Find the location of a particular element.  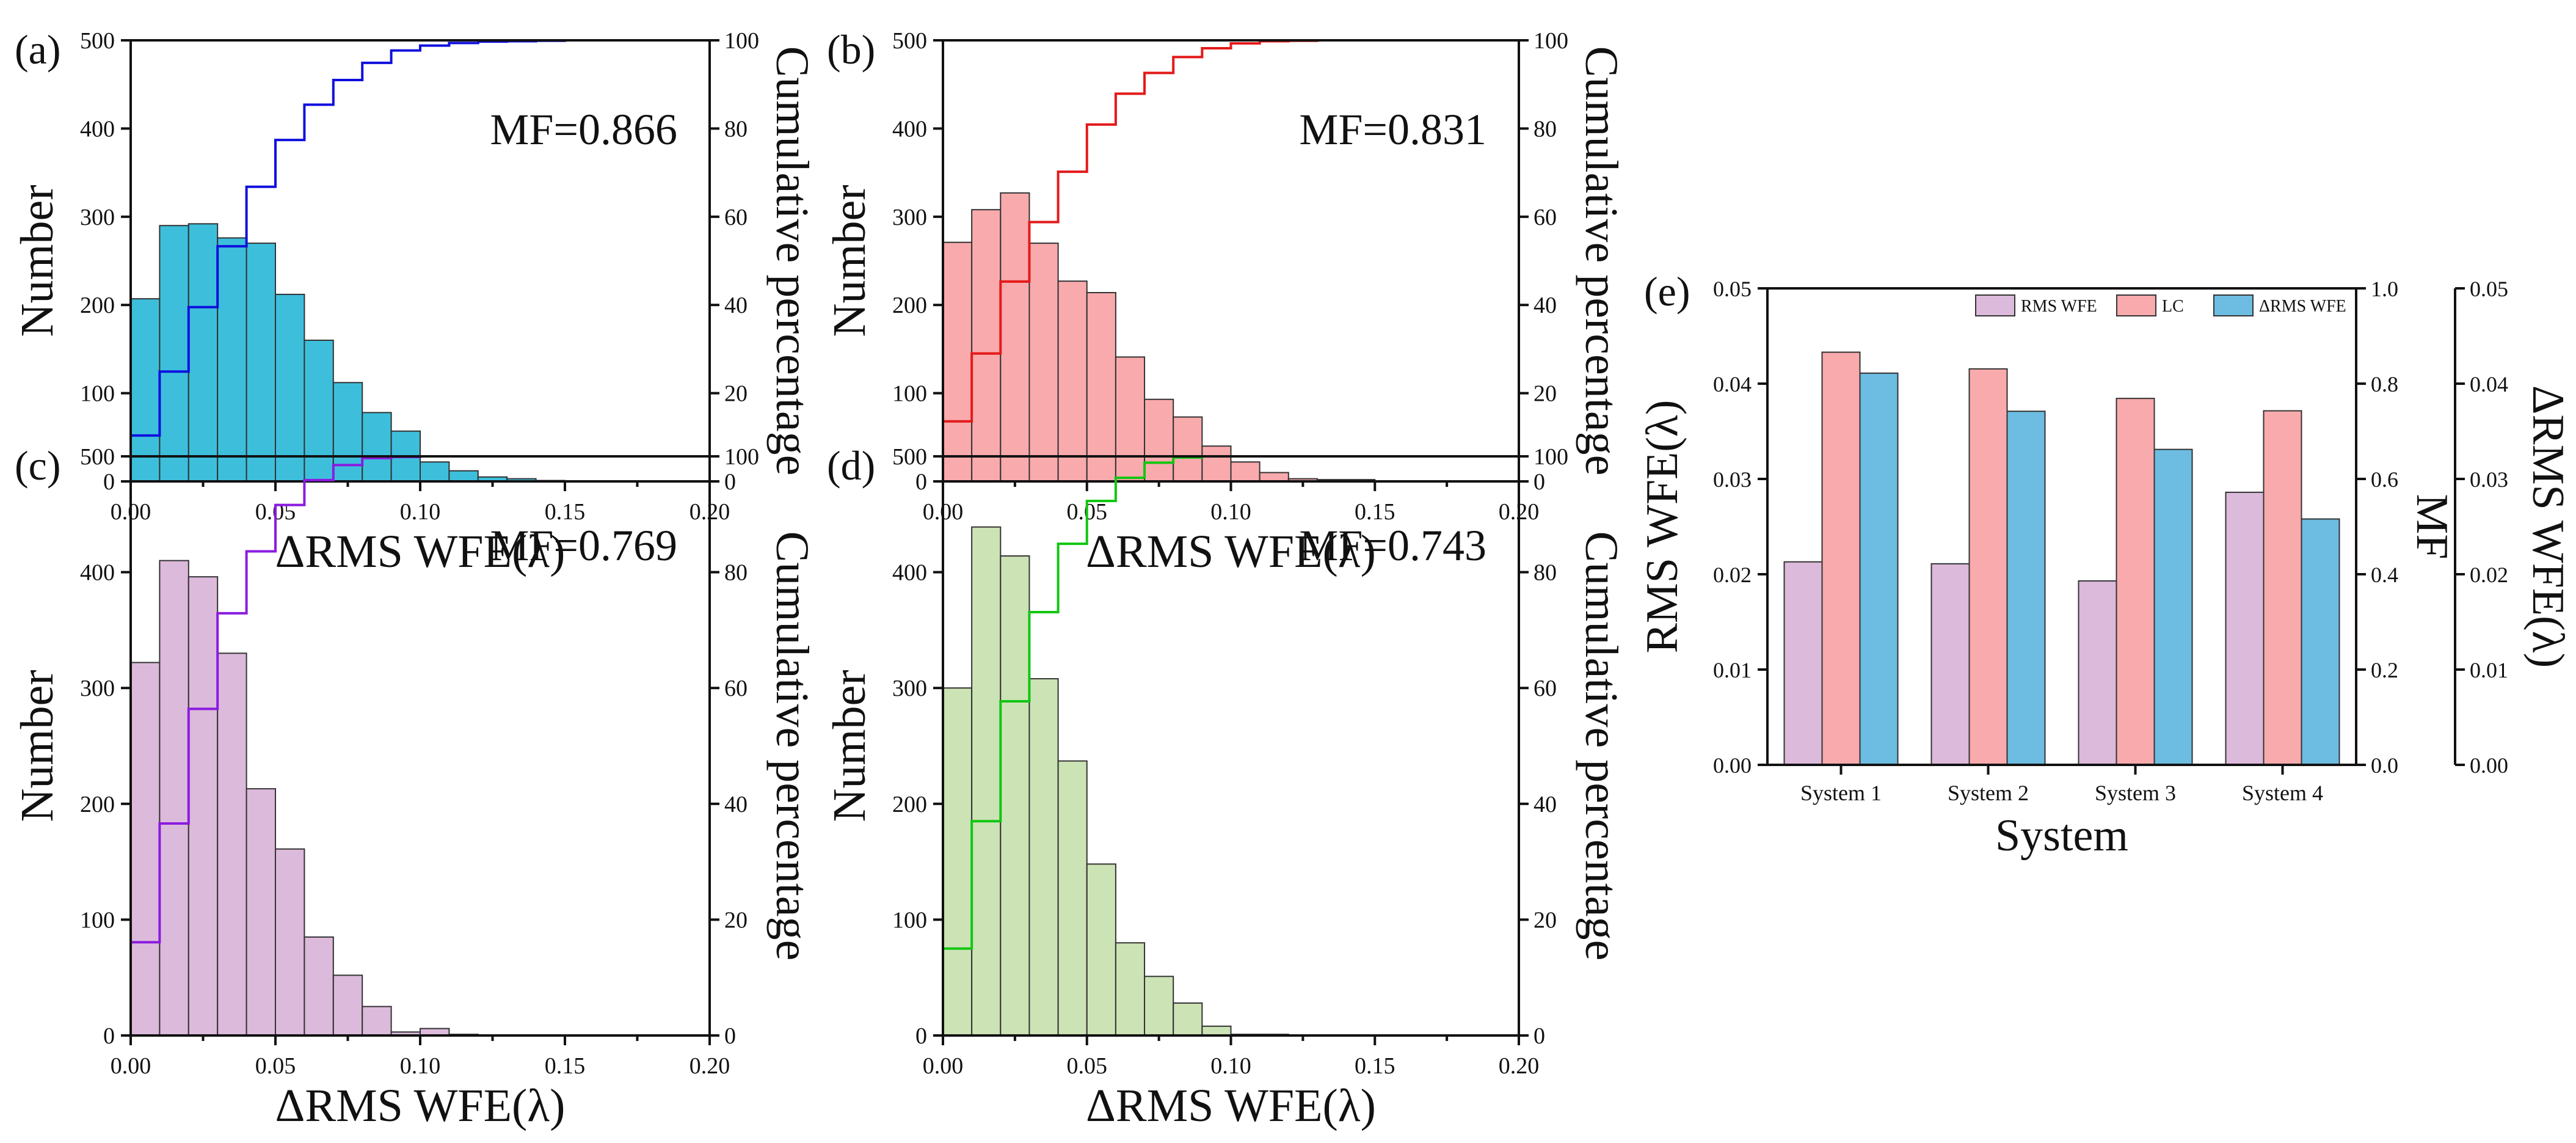

x-tick-label: 0.05 is located at coordinates (1087, 1066).